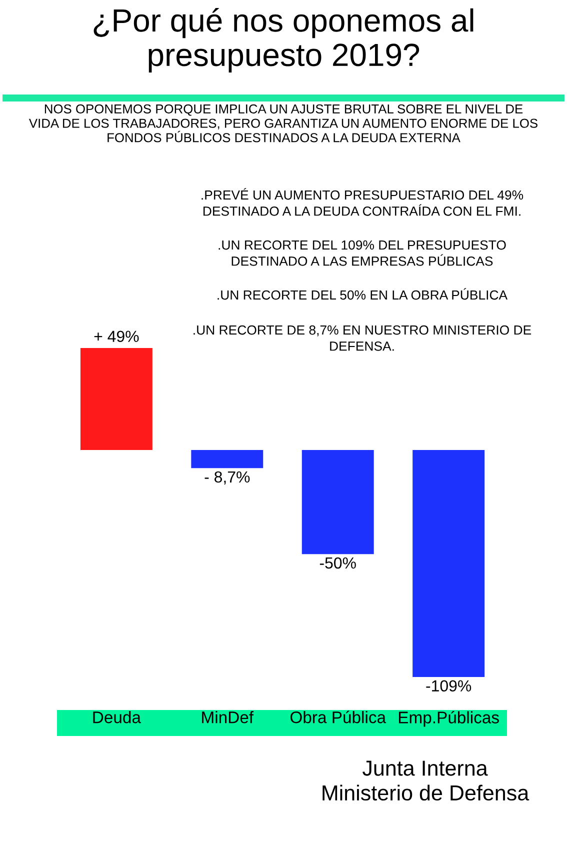 The width and height of the screenshot is (567, 850). Describe the element at coordinates (284, 40) in the screenshot. I see `chart-title: ¿Por qué nos oponemos al presupuesto 2019?` at that location.